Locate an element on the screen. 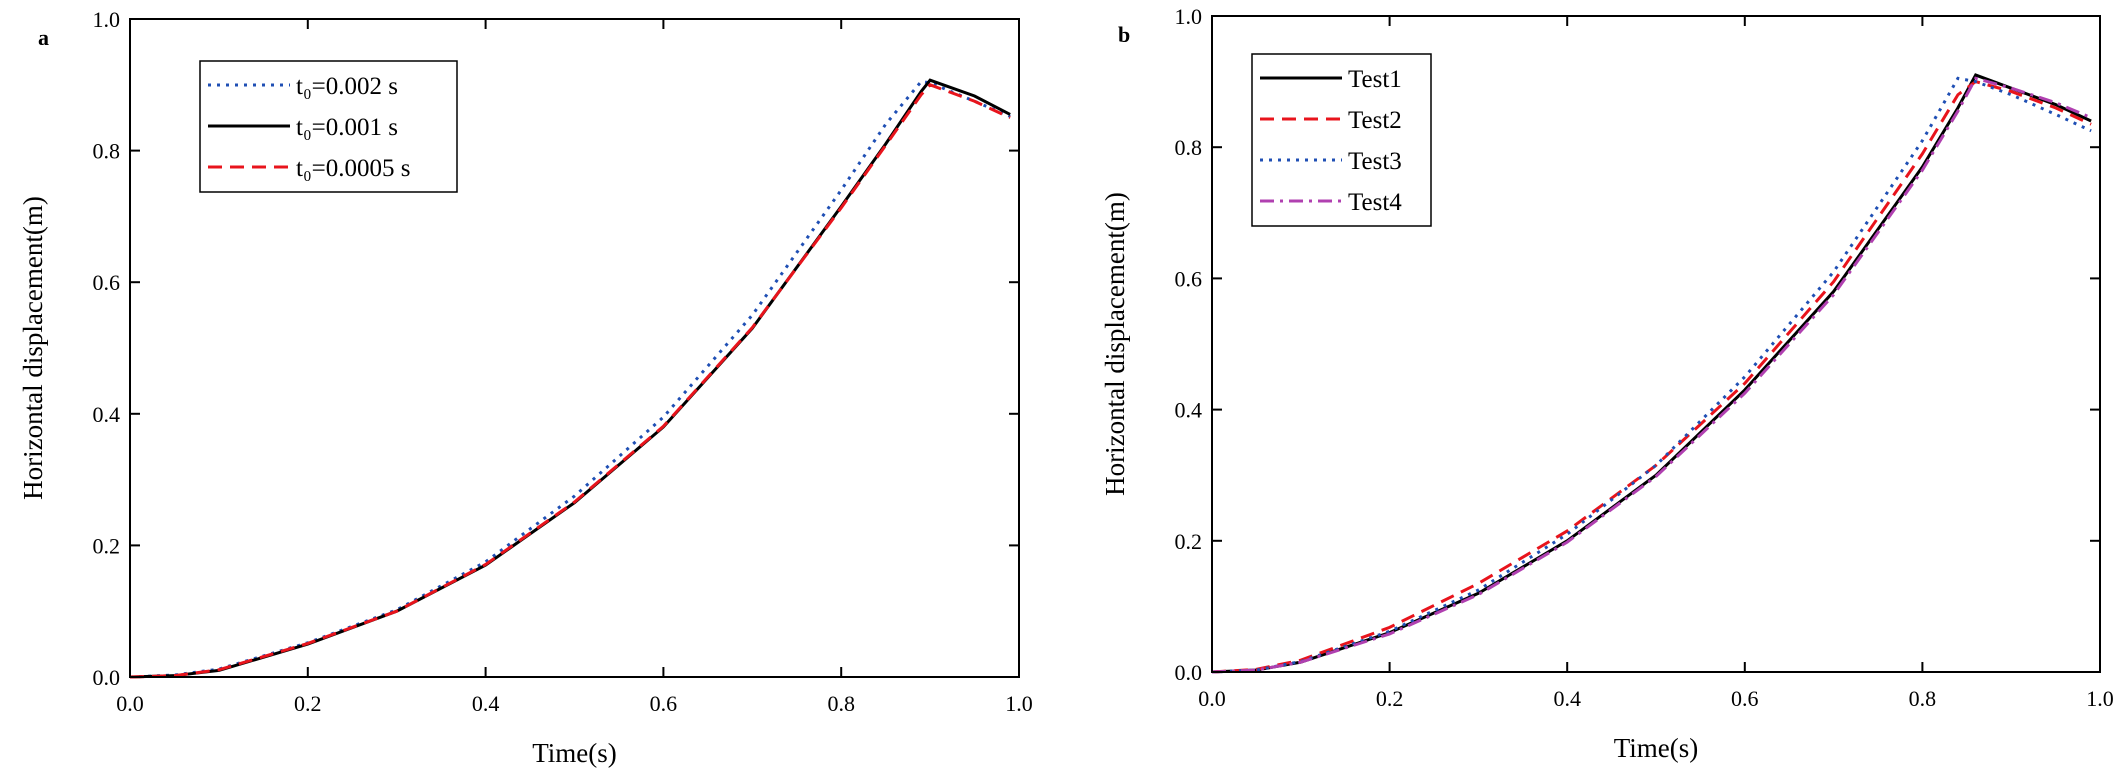 This screenshot has width=2122, height=779. legend-label: t₀=0.0005 s is located at coordinates (353, 168).